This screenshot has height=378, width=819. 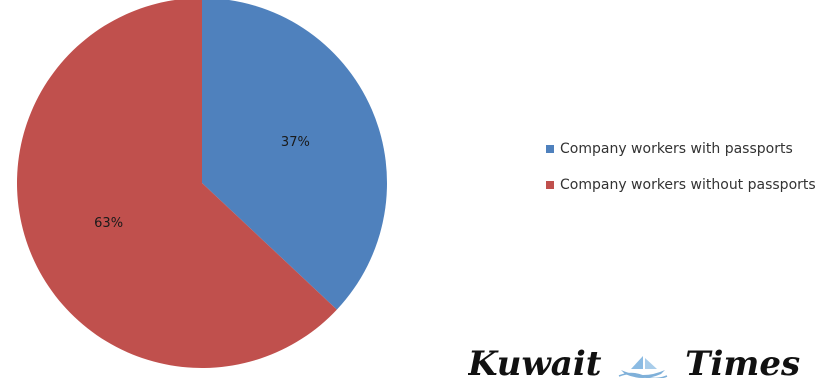 I want to click on legend-item-without-passports: Company workers without passports, so click(x=681, y=185).